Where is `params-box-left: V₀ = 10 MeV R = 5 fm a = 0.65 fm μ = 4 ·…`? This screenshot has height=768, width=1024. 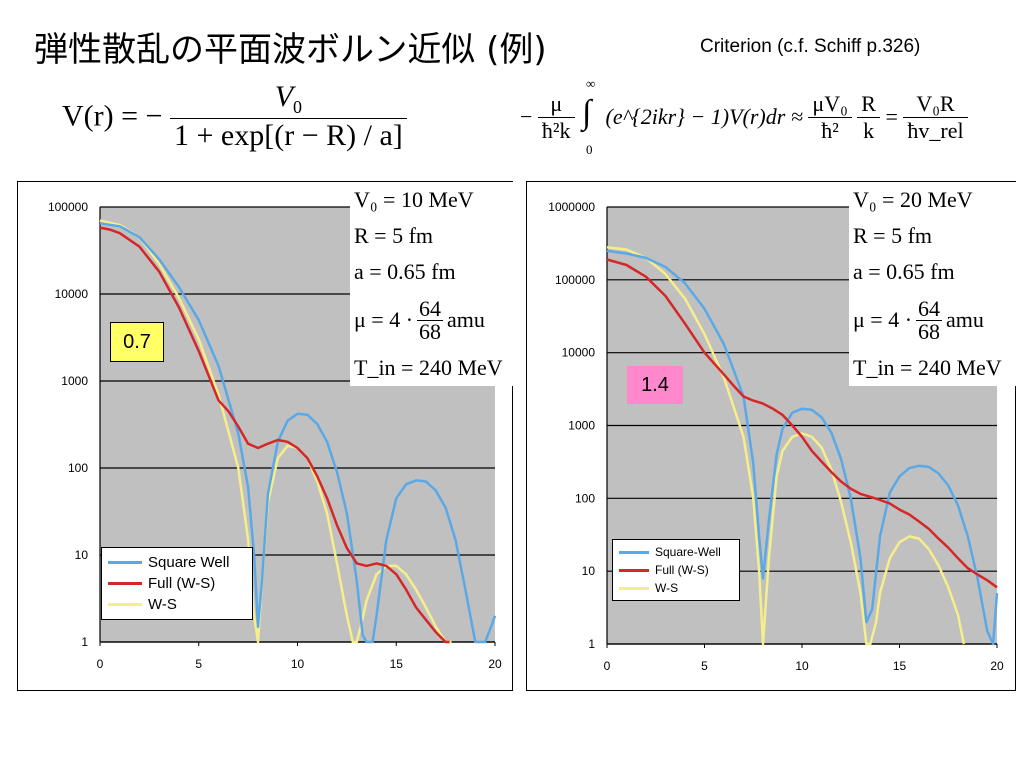
params-box-left: V₀ = 10 MeV R = 5 fm a = 0.65 fm μ = 4 ·… is located at coordinates (433, 284).